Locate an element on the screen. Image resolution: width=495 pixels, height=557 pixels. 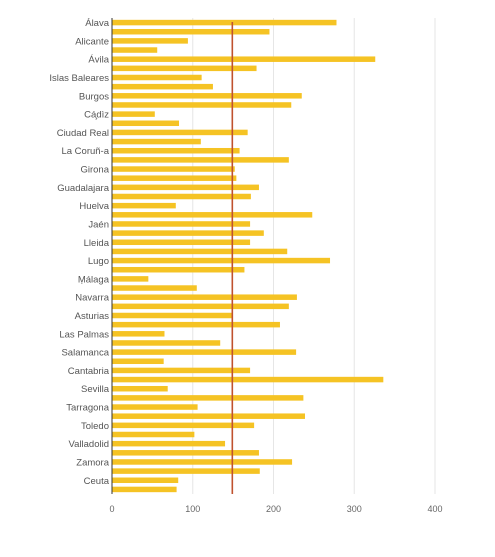
category-label: Álava is located at coordinates (97, 23).